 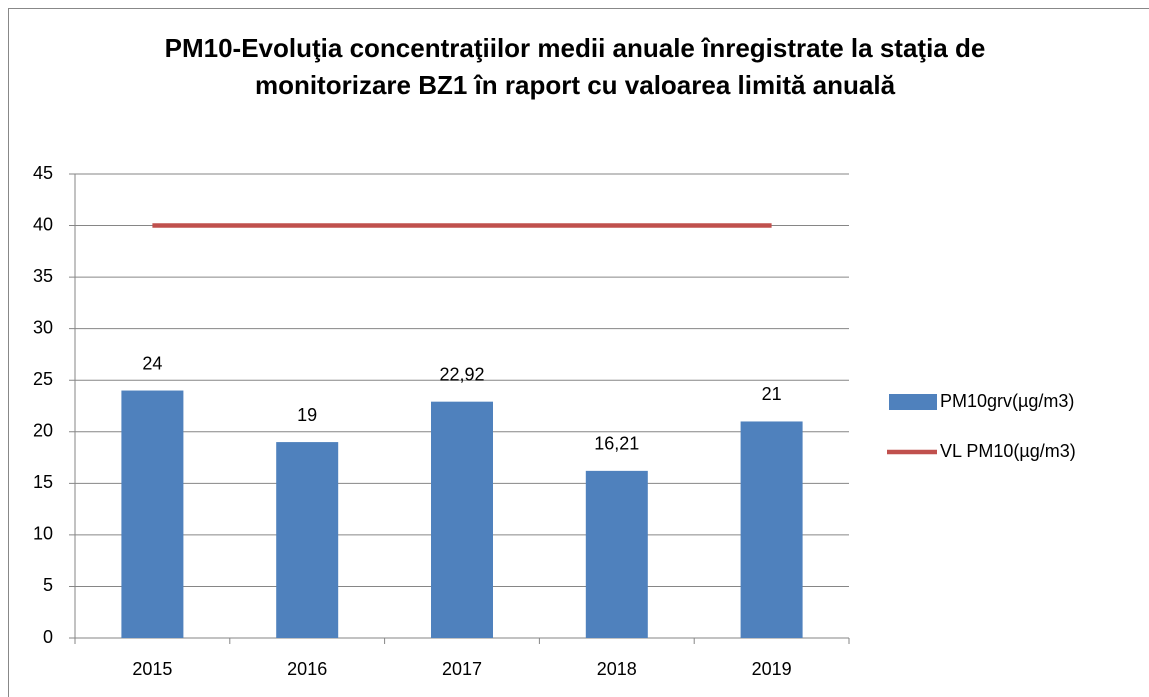 What do you see at coordinates (913, 402) in the screenshot?
I see `legend-swatch` at bounding box center [913, 402].